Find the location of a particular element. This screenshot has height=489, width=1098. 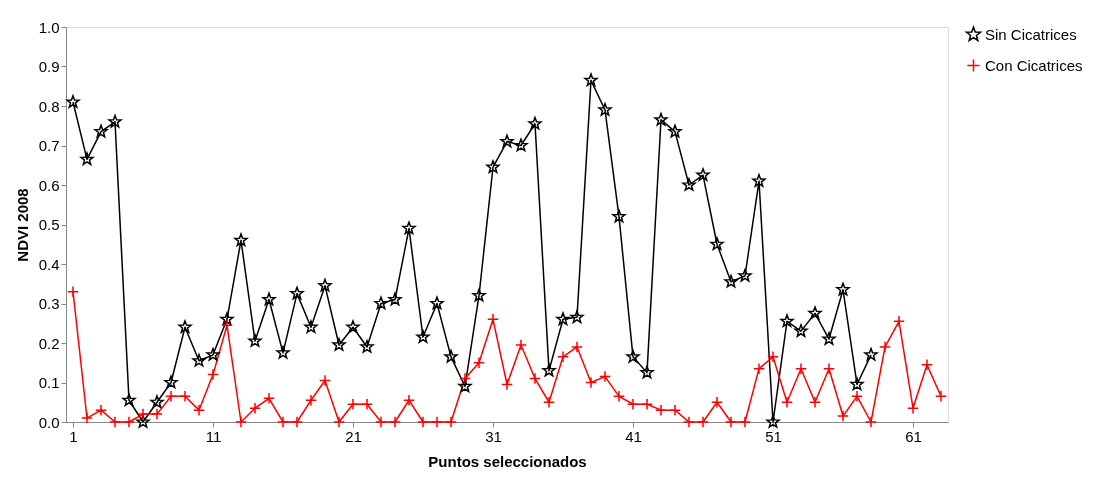

y-tick-label: 0.5 is located at coordinates (49, 224).